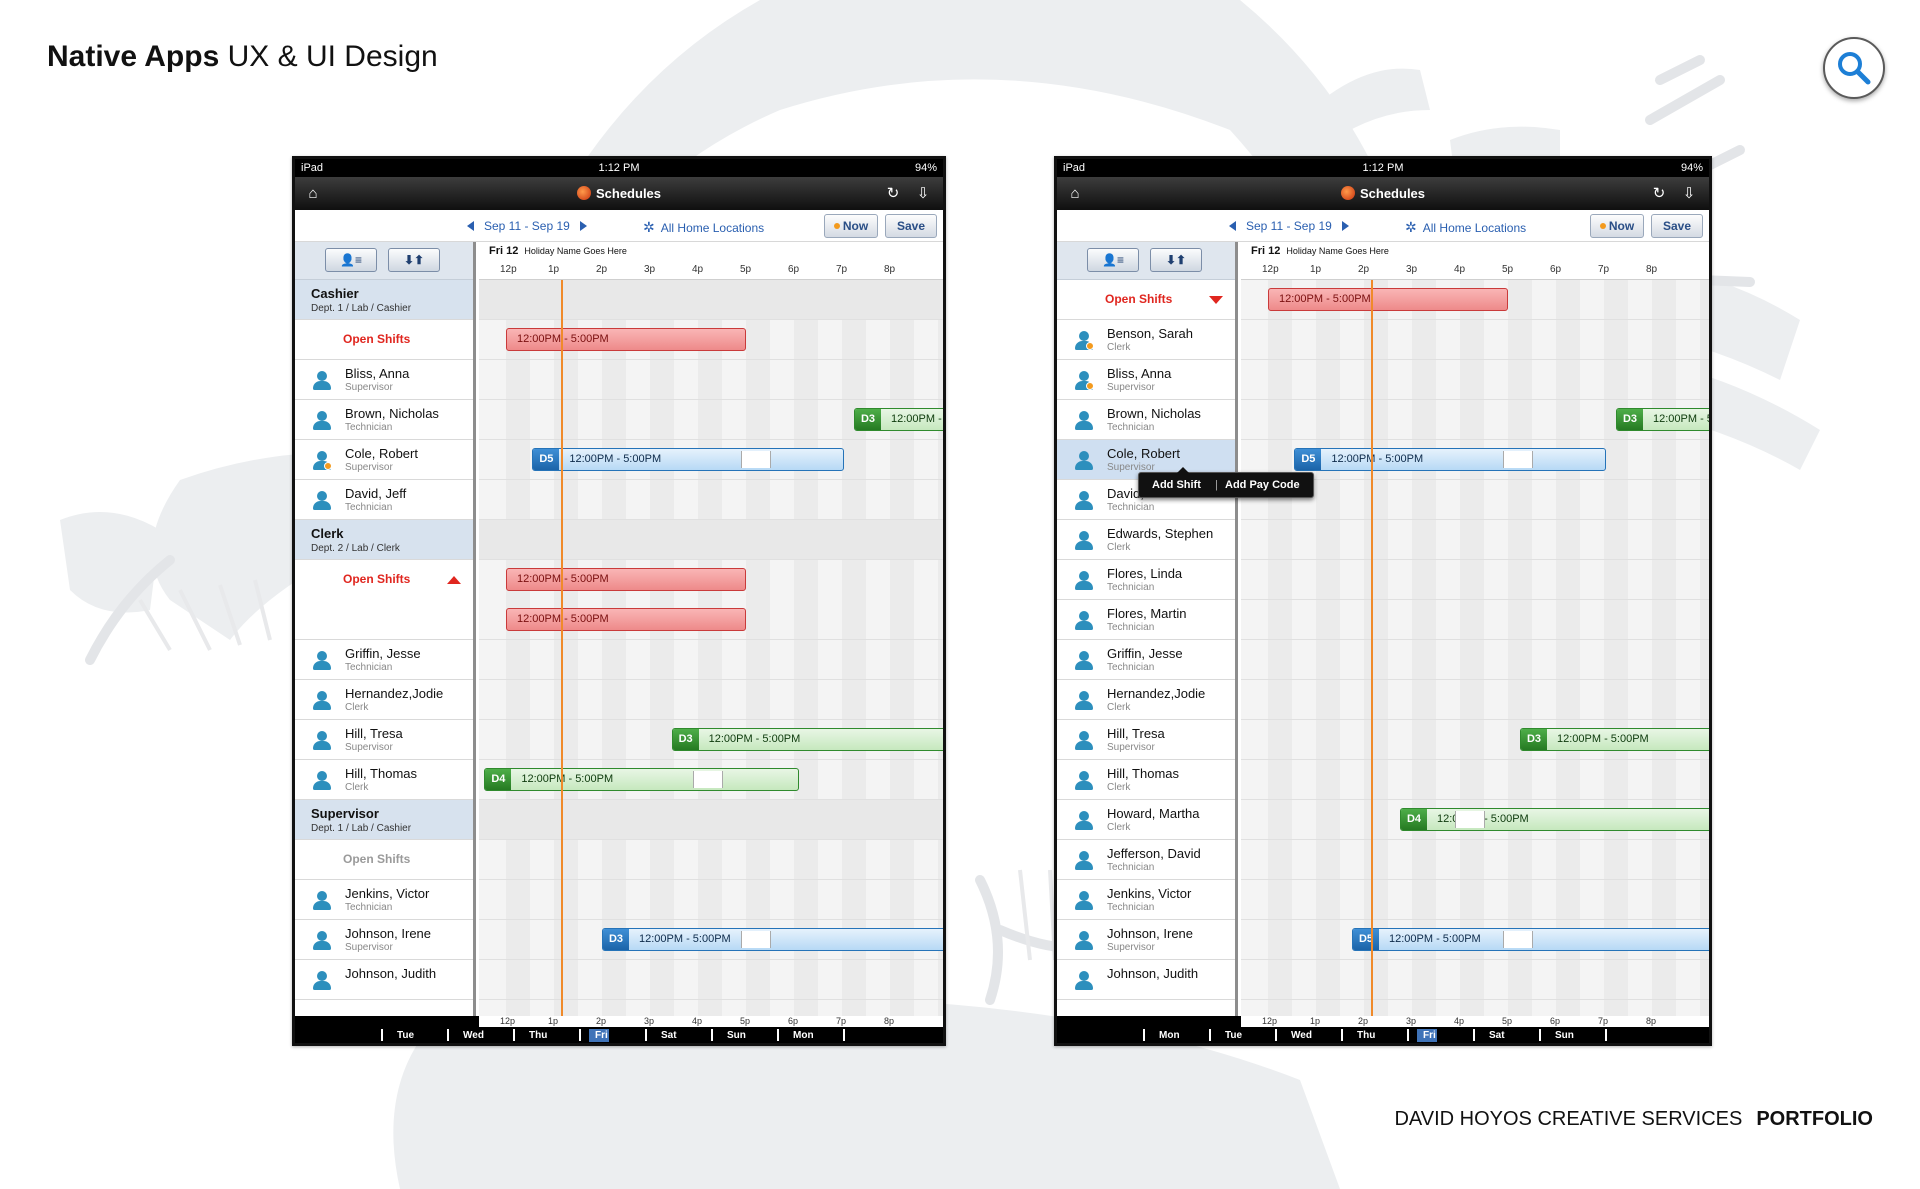 The height and width of the screenshot is (1189, 1920). What do you see at coordinates (1854, 68) in the screenshot?
I see `search-button` at bounding box center [1854, 68].